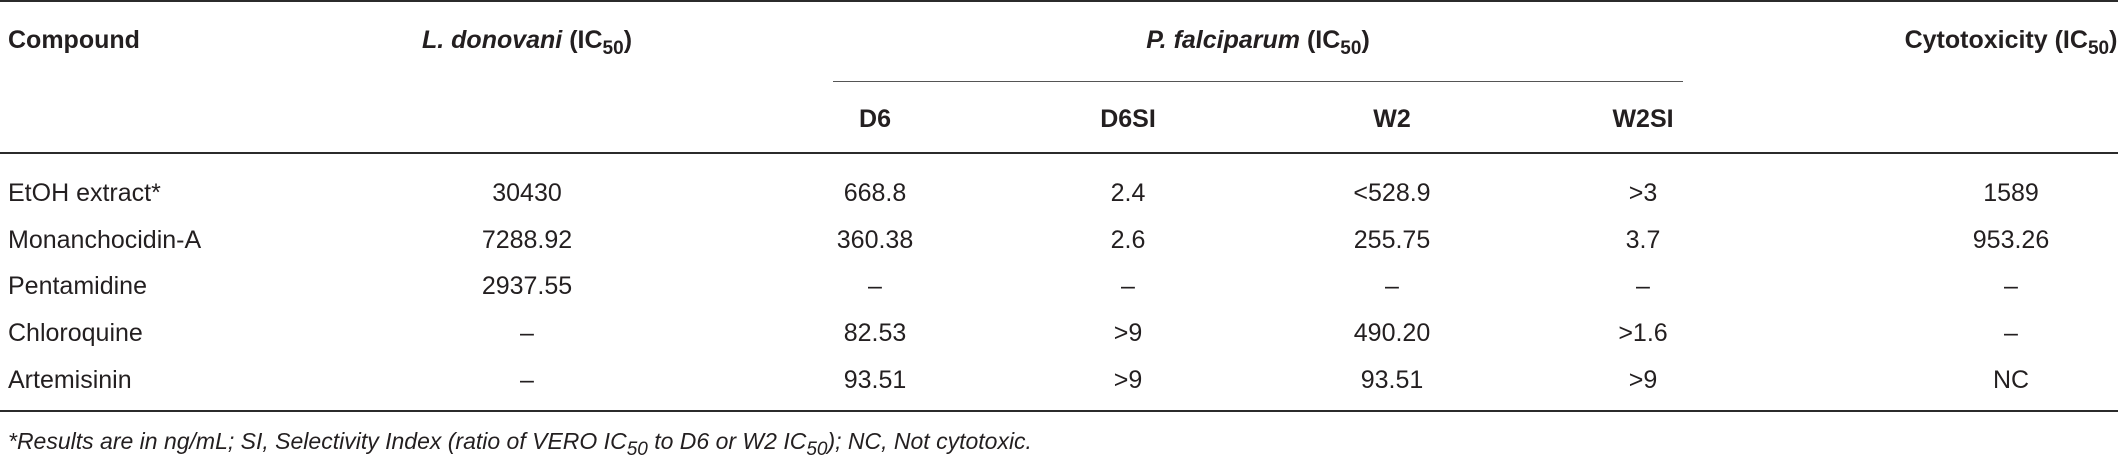 The width and height of the screenshot is (2118, 468). I want to click on table-bottom-rule, so click(1059, 411).